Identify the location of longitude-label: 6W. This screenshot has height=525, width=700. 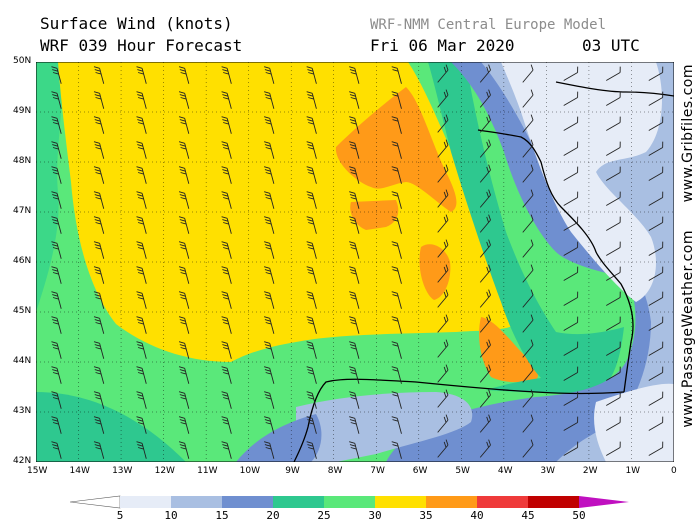
(420, 471).